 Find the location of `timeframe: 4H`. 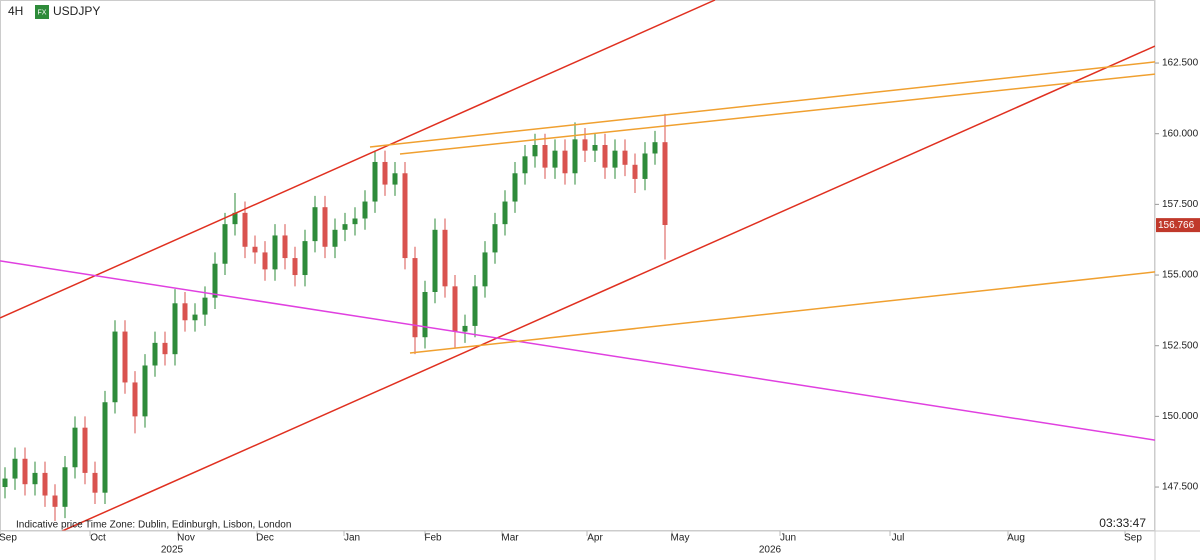

timeframe: 4H is located at coordinates (15, 11).